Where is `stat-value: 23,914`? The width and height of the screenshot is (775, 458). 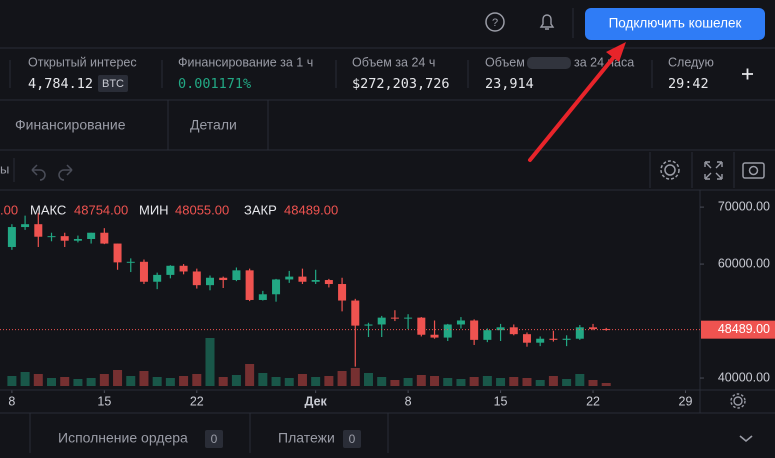 stat-value: 23,914 is located at coordinates (509, 84).